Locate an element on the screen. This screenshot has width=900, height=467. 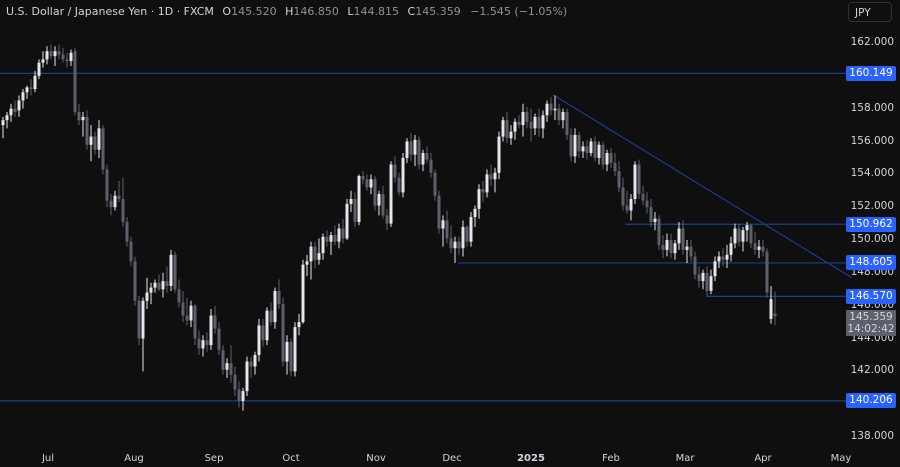
high-label: H is located at coordinates (289, 11).